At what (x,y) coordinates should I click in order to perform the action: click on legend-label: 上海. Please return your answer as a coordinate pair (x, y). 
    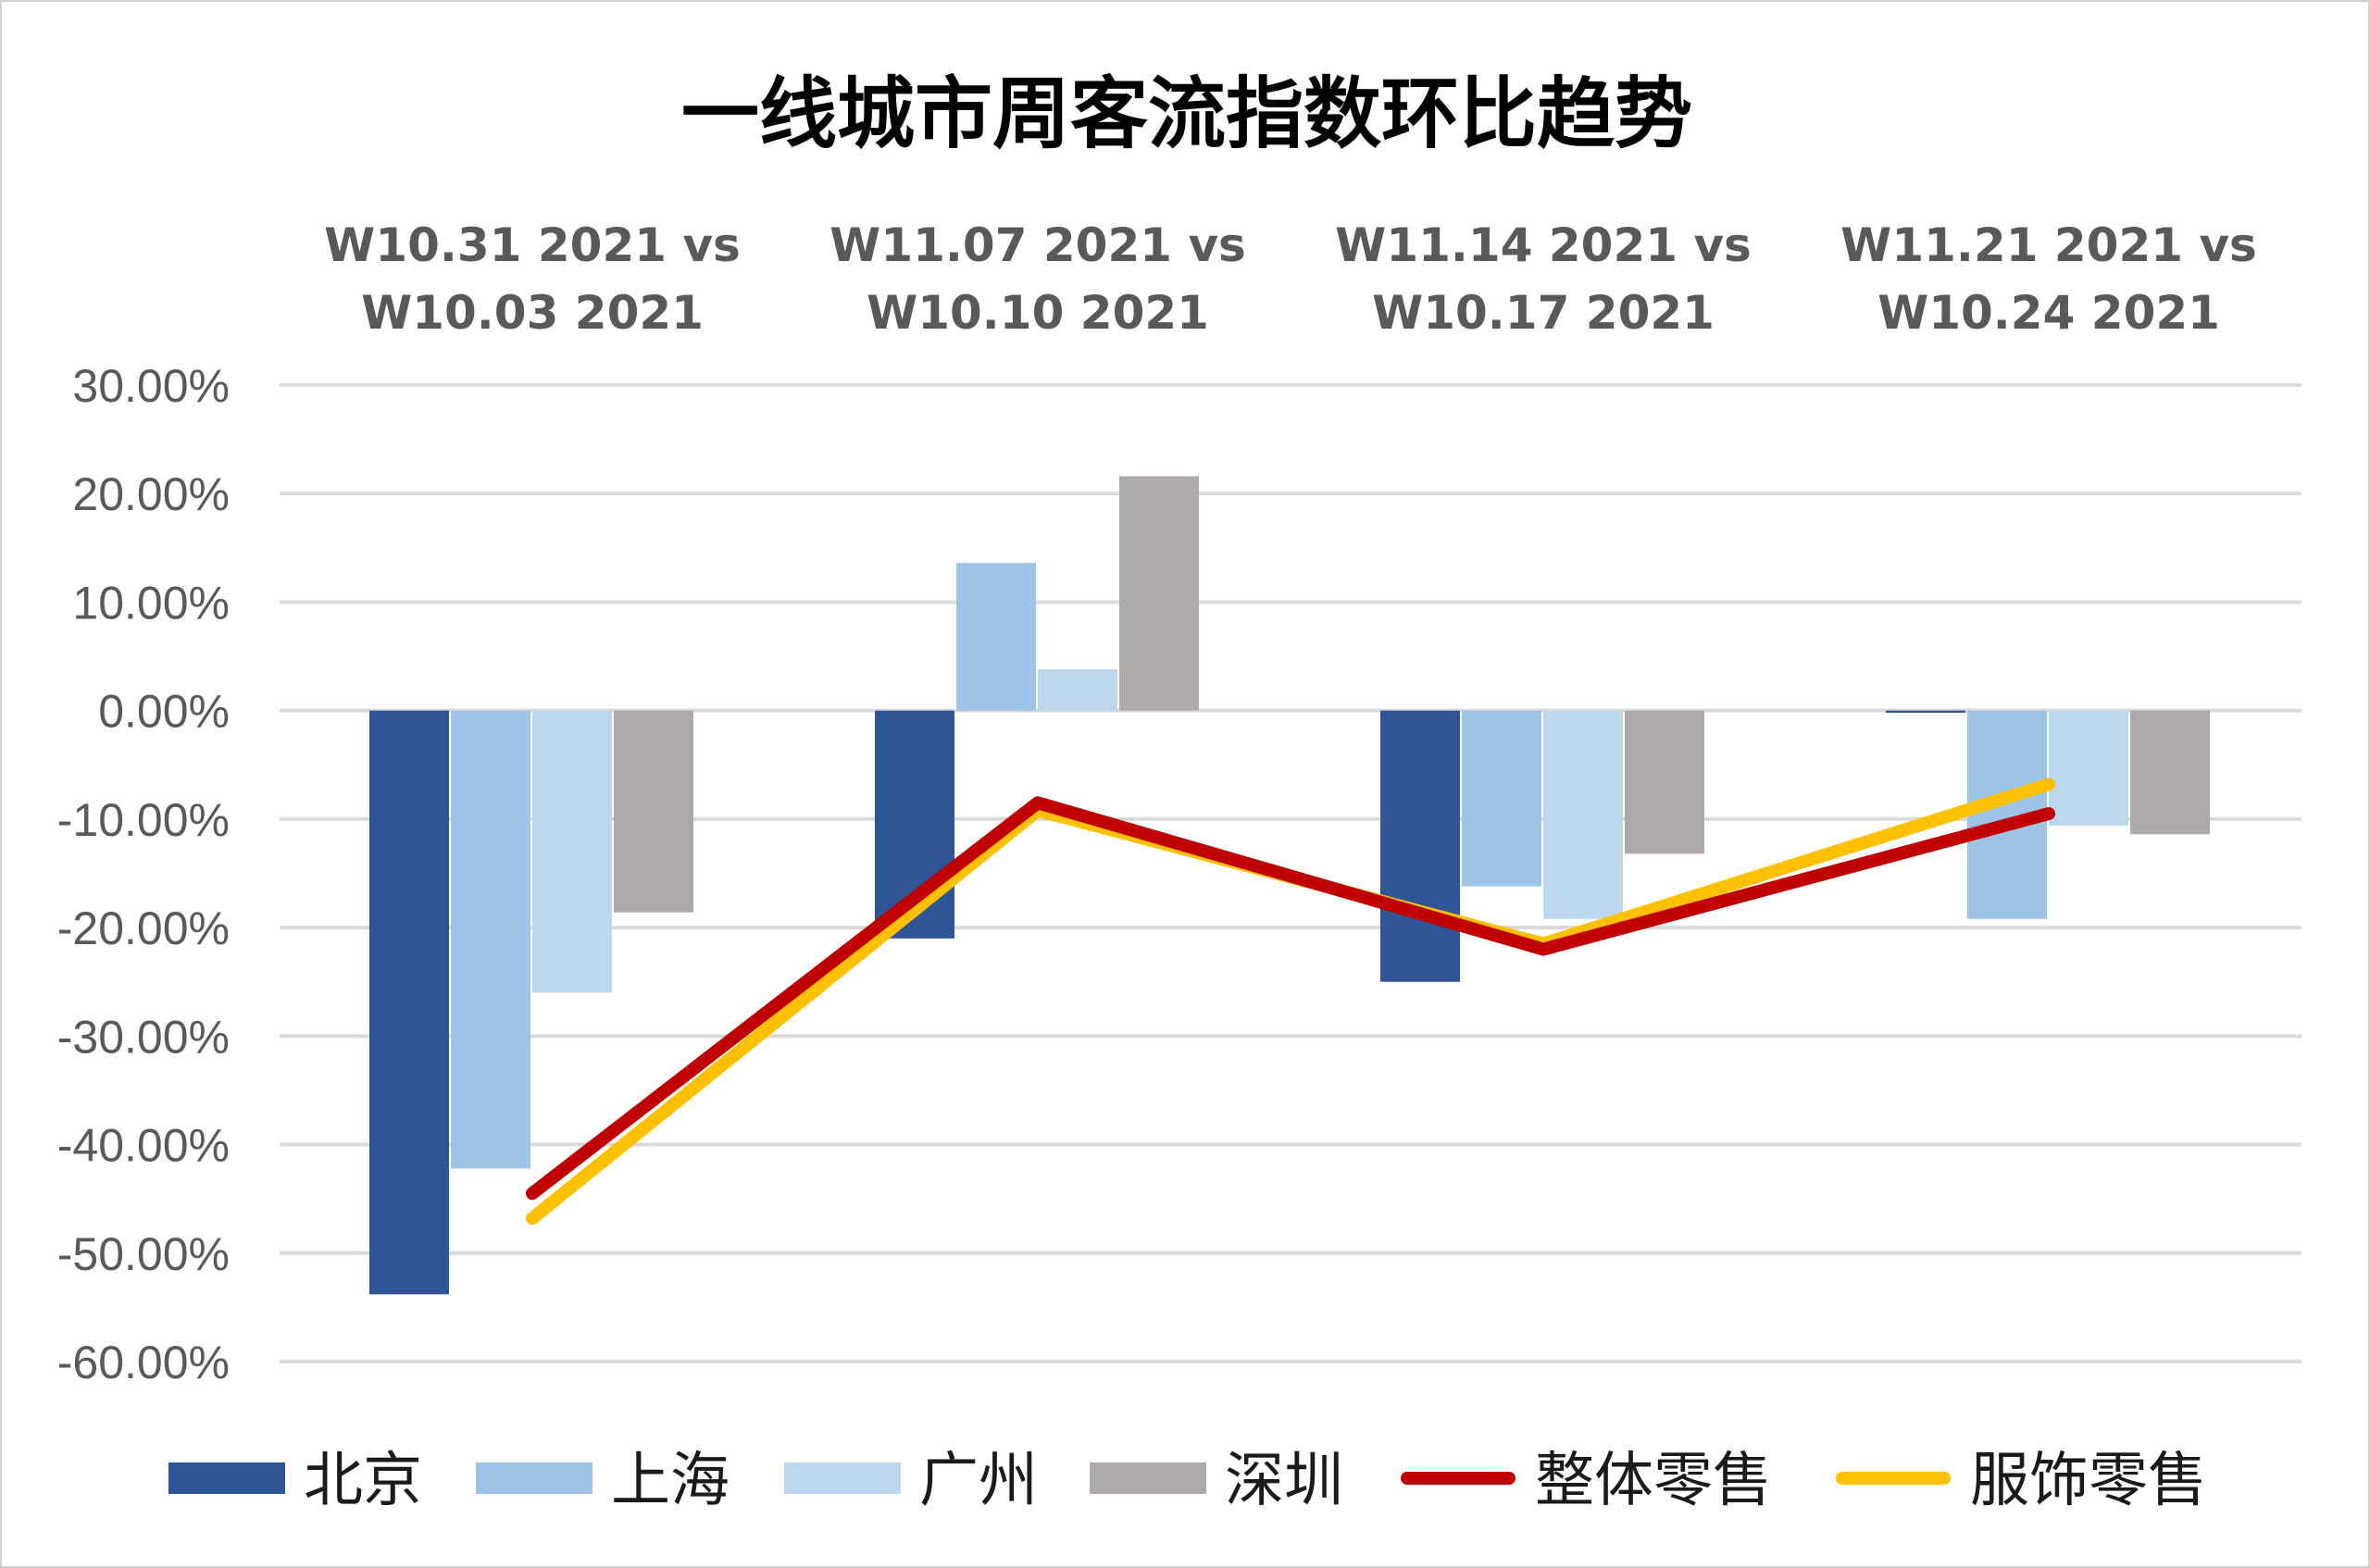
    Looking at the image, I should click on (670, 1481).